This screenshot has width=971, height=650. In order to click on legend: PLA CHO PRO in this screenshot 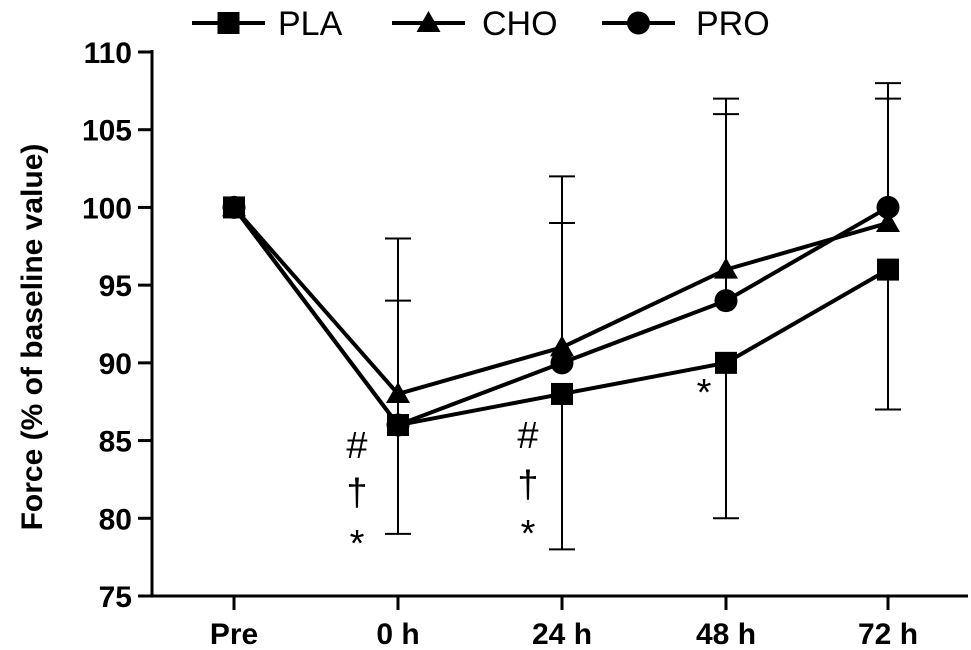, I will do `click(481, 24)`.